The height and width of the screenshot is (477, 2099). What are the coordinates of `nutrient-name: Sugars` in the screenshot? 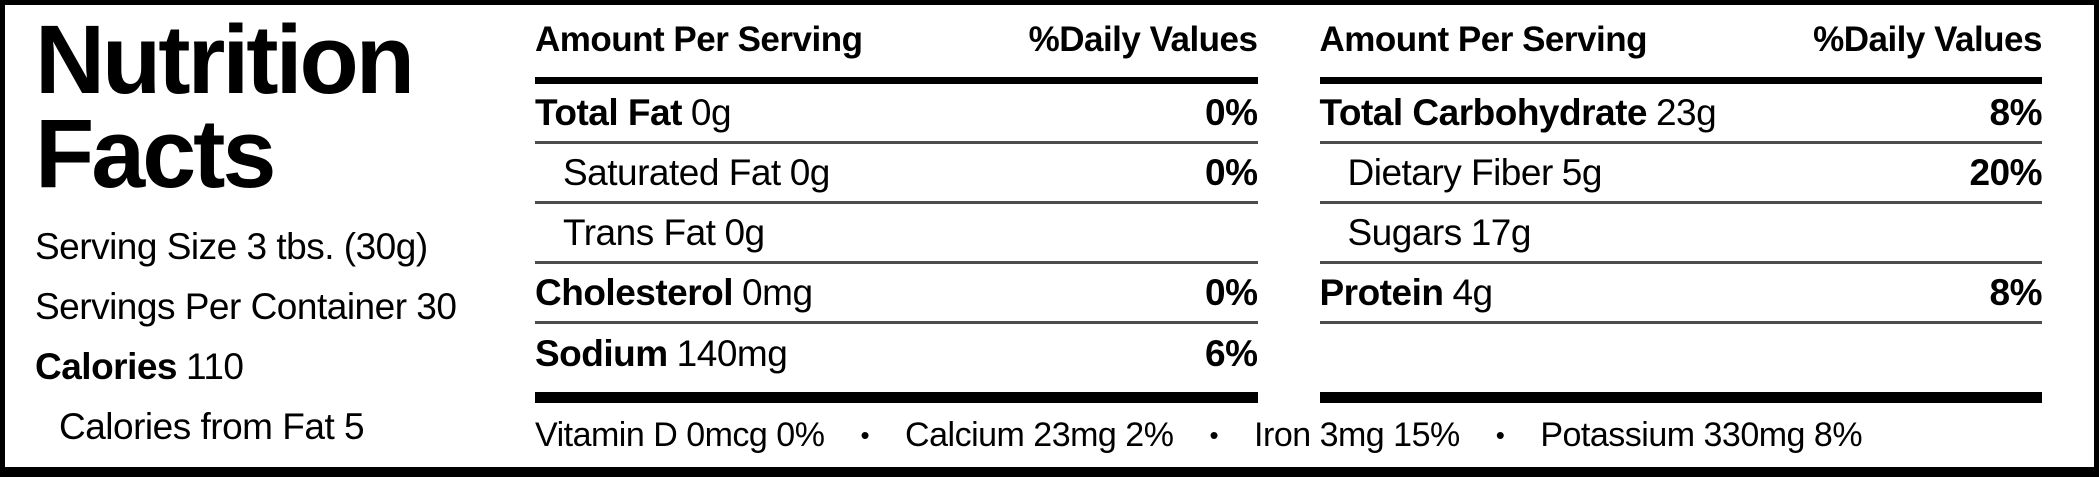 It's located at (1405, 232).